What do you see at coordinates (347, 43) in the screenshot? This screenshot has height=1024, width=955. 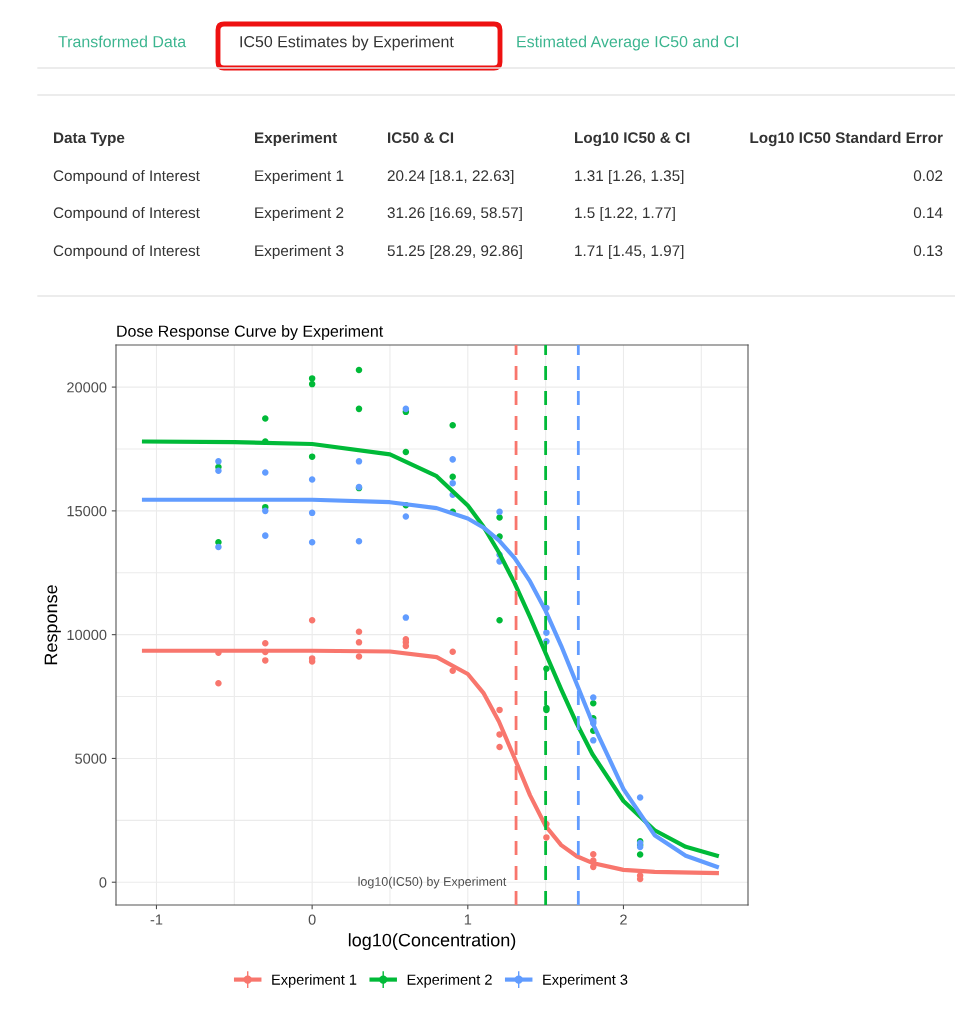 I see `text: IC50 Estimates by Experiment` at bounding box center [347, 43].